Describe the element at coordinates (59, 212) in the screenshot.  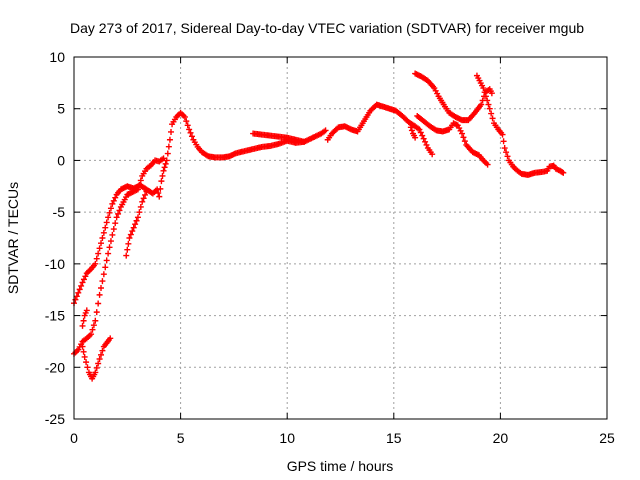
I see `y-tick-label: -5` at that location.